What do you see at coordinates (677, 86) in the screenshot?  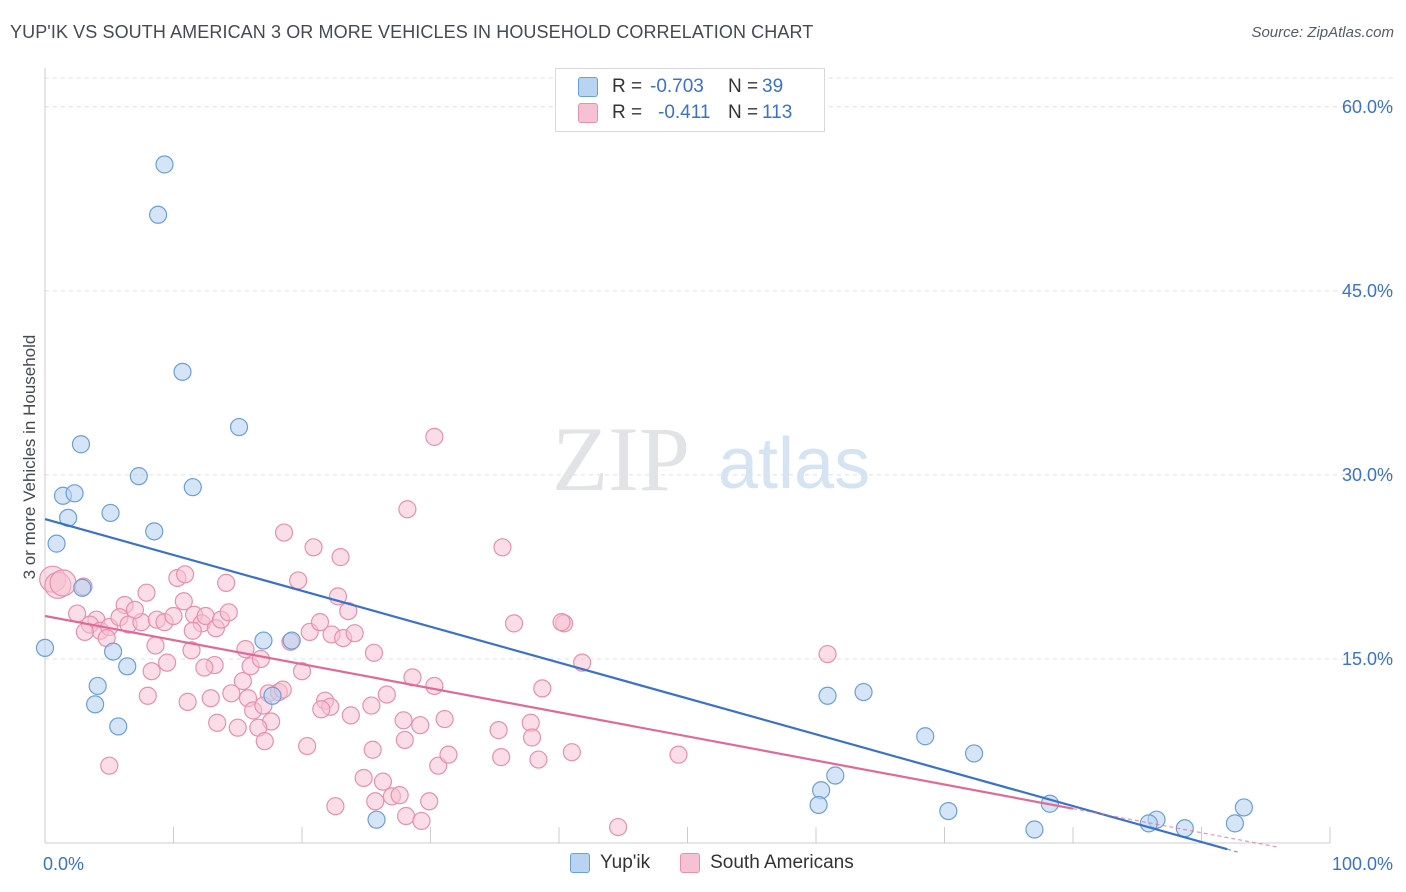 I see `r-value: -0.703` at bounding box center [677, 86].